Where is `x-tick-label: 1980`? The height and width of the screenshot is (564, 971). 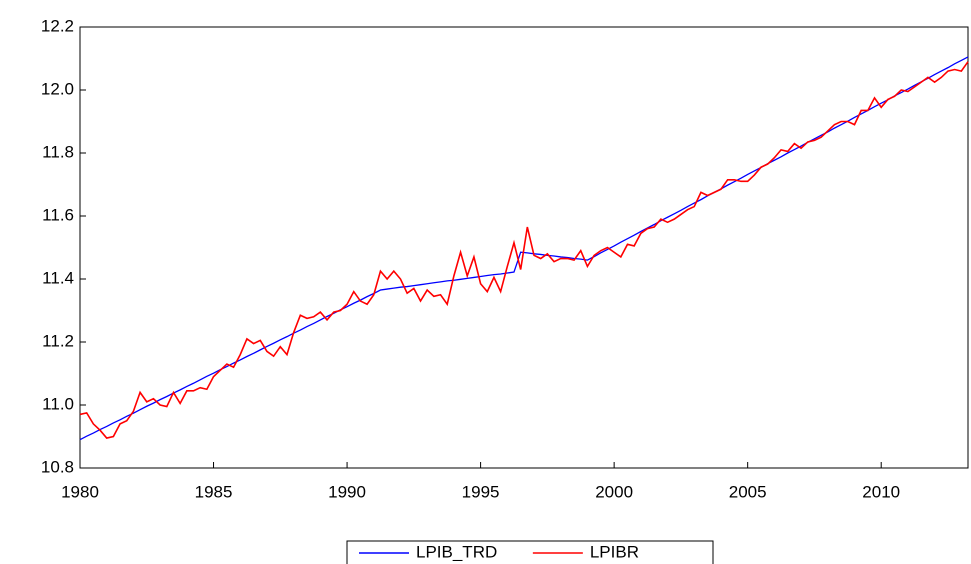
x-tick-label: 1980 is located at coordinates (80, 491).